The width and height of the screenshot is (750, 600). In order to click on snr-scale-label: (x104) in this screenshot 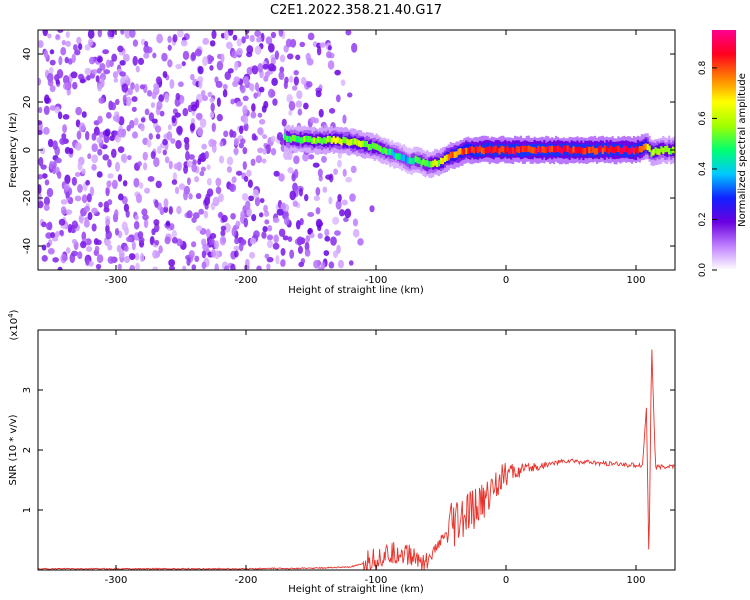, I will do `click(13, 324)`.